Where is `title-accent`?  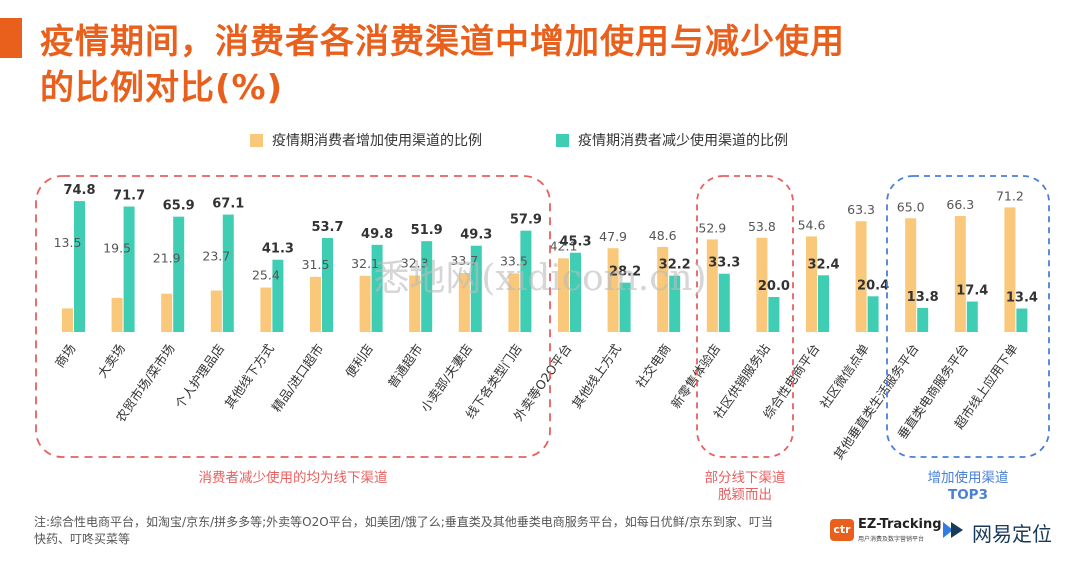 title-accent is located at coordinates (11, 38).